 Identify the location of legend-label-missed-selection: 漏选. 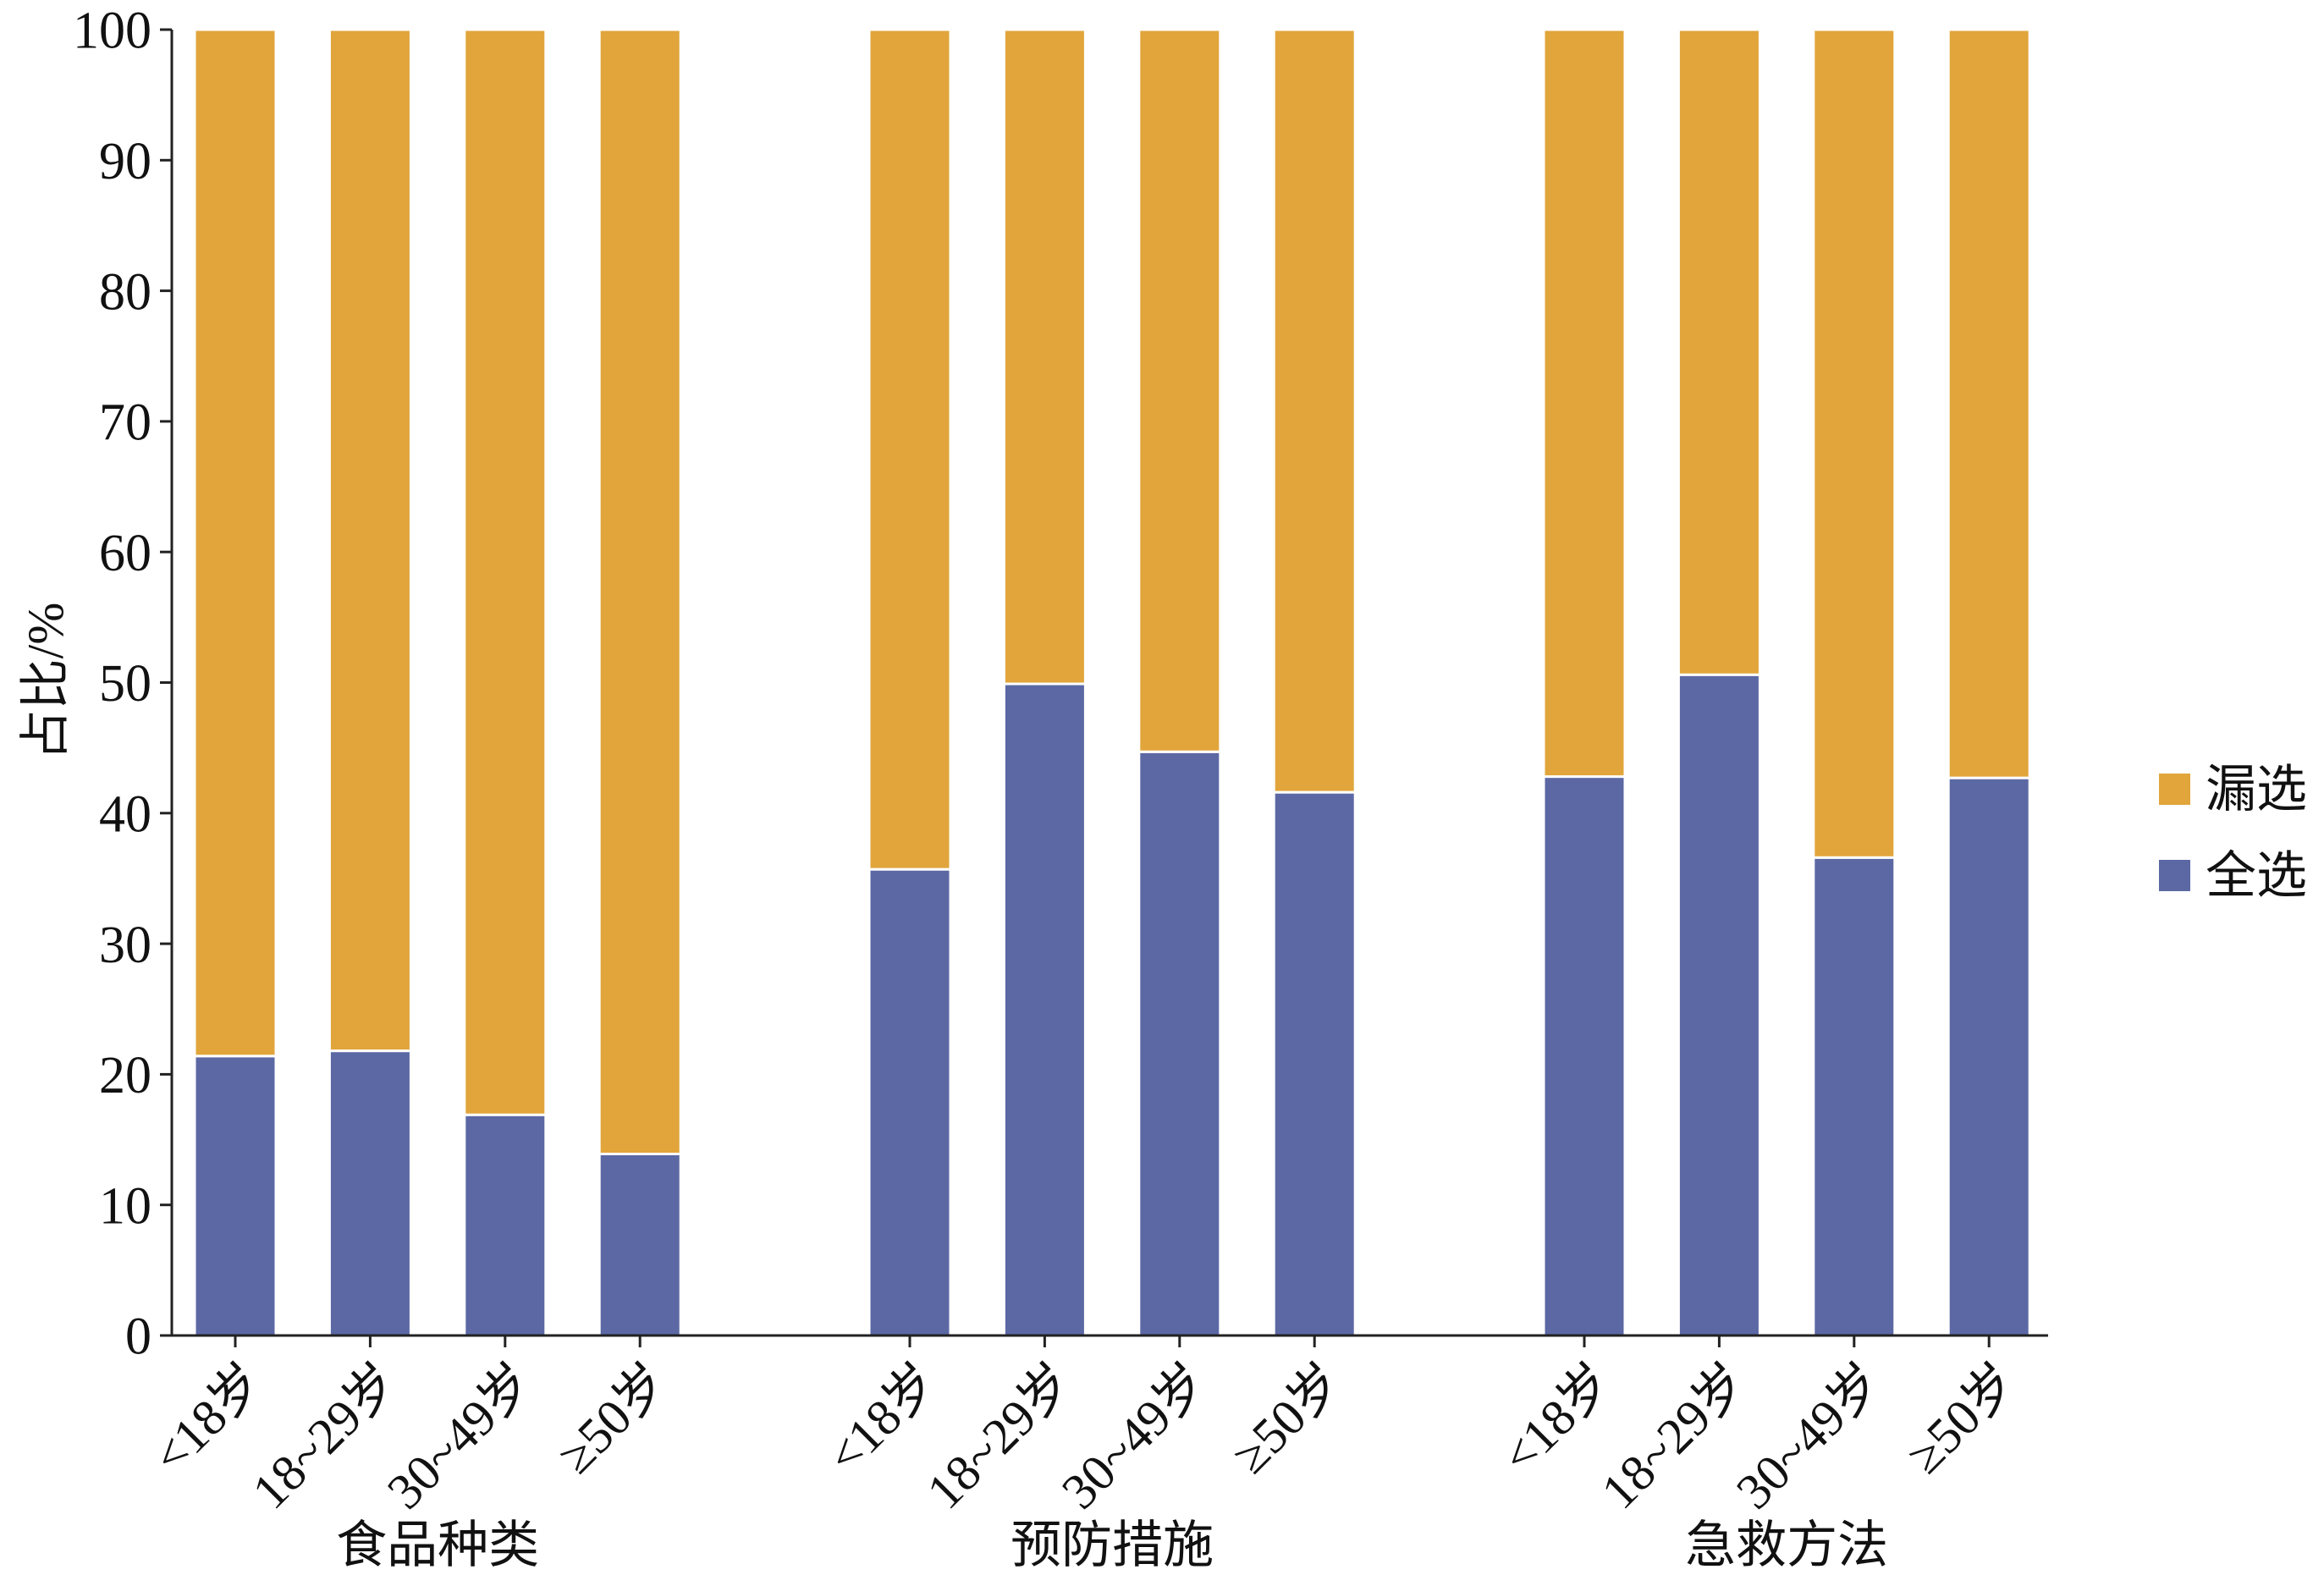
(2256, 790).